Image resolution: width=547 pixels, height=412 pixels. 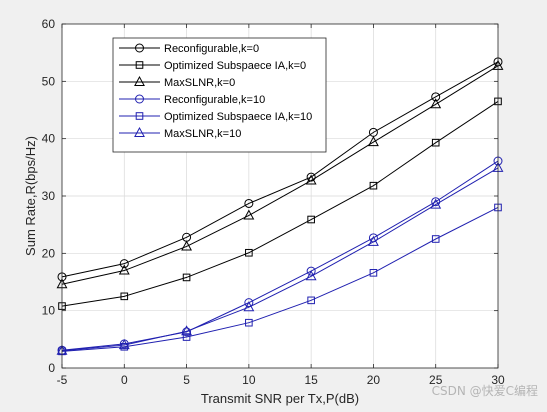 I want to click on legend-entry: Optimized Subspaece IA,k=10, so click(x=215, y=117).